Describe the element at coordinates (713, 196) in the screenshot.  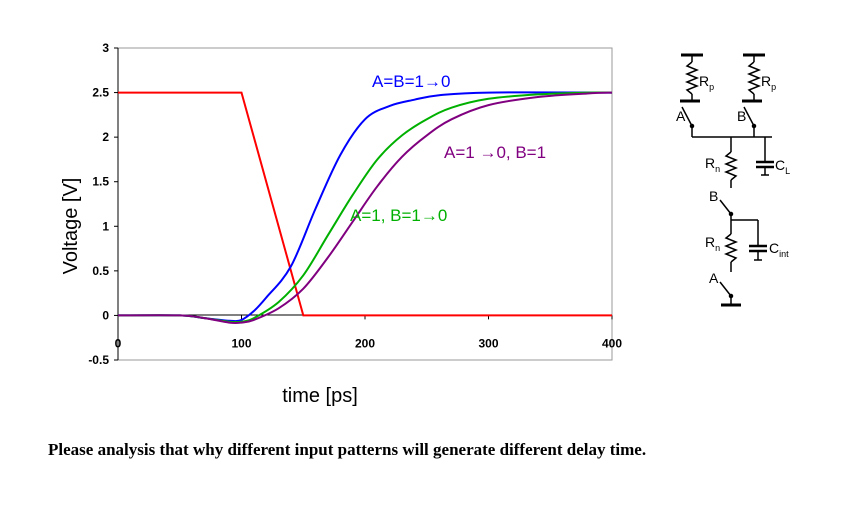
I see `label-input-b-mid: B` at that location.